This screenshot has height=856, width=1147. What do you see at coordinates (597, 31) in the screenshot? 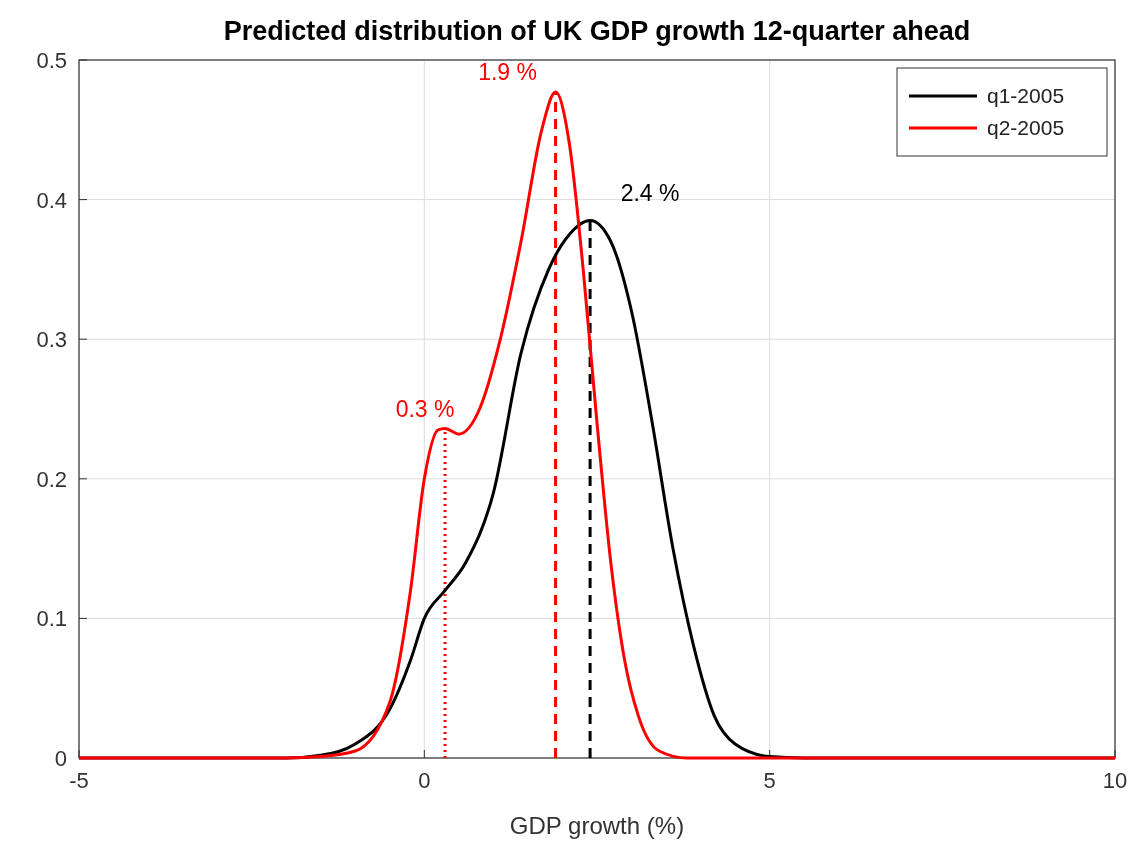
I see `chart-title: Predicted distribution of UK GDP growth 12-quarter ahead` at bounding box center [597, 31].